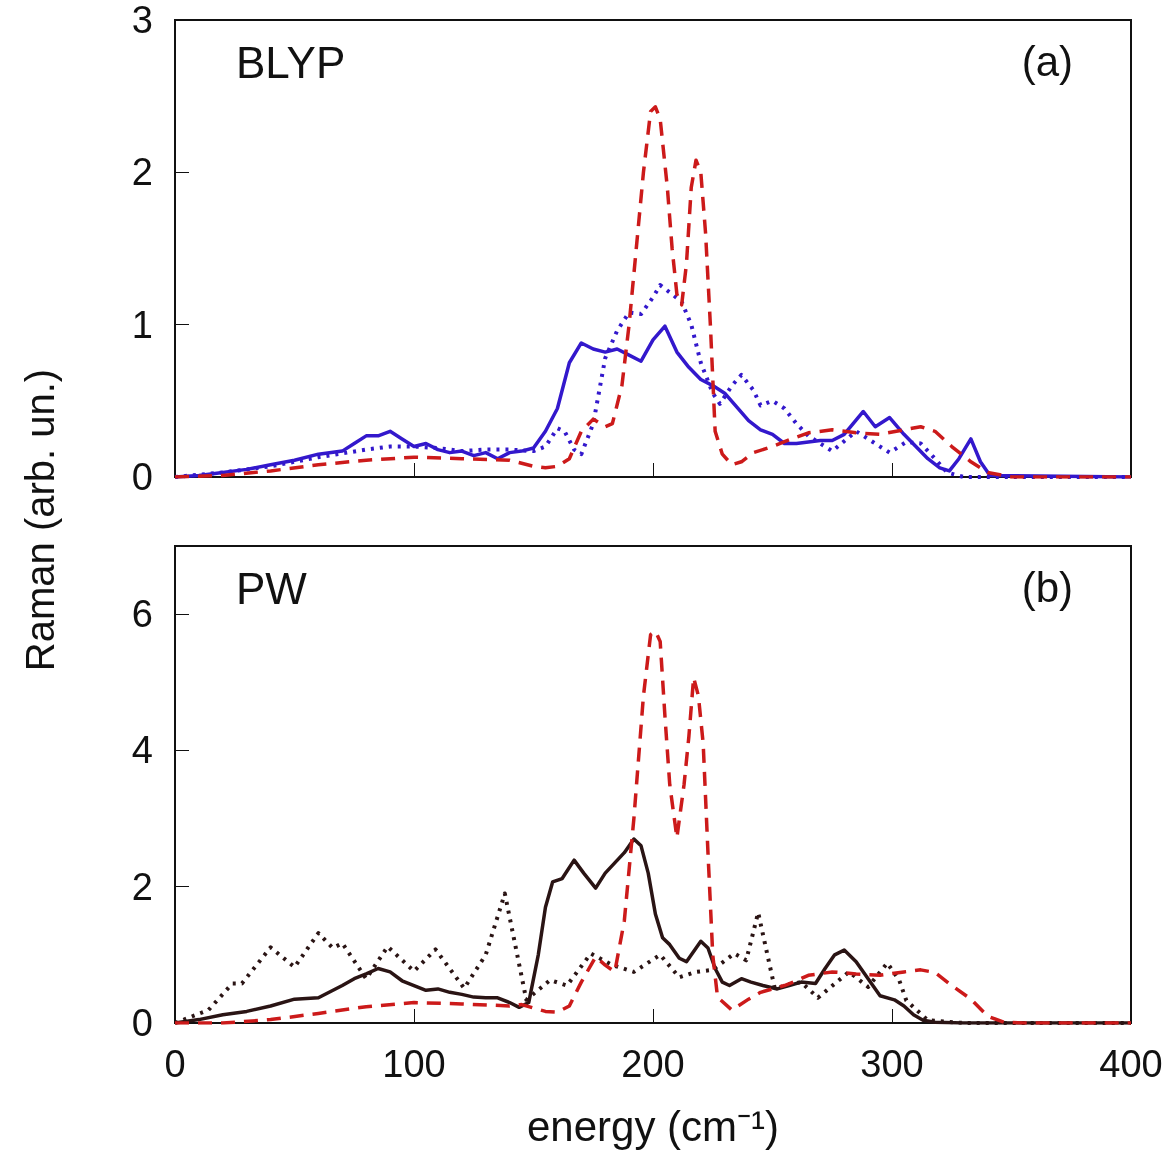  I want to click on x-tick-label: 100, so click(414, 1064).